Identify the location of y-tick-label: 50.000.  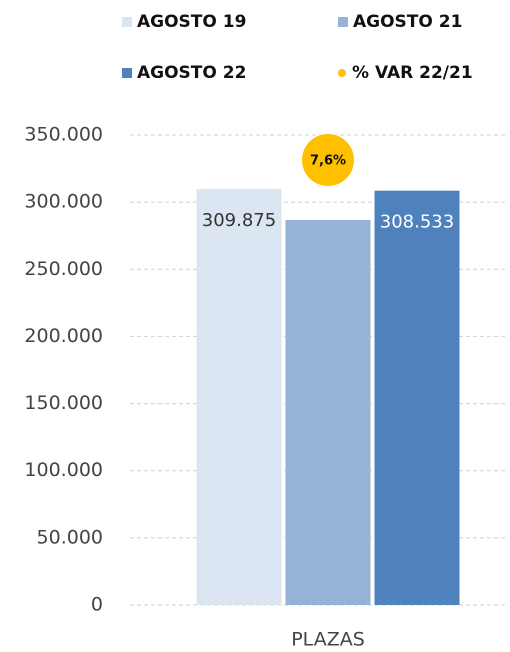
(70, 537).